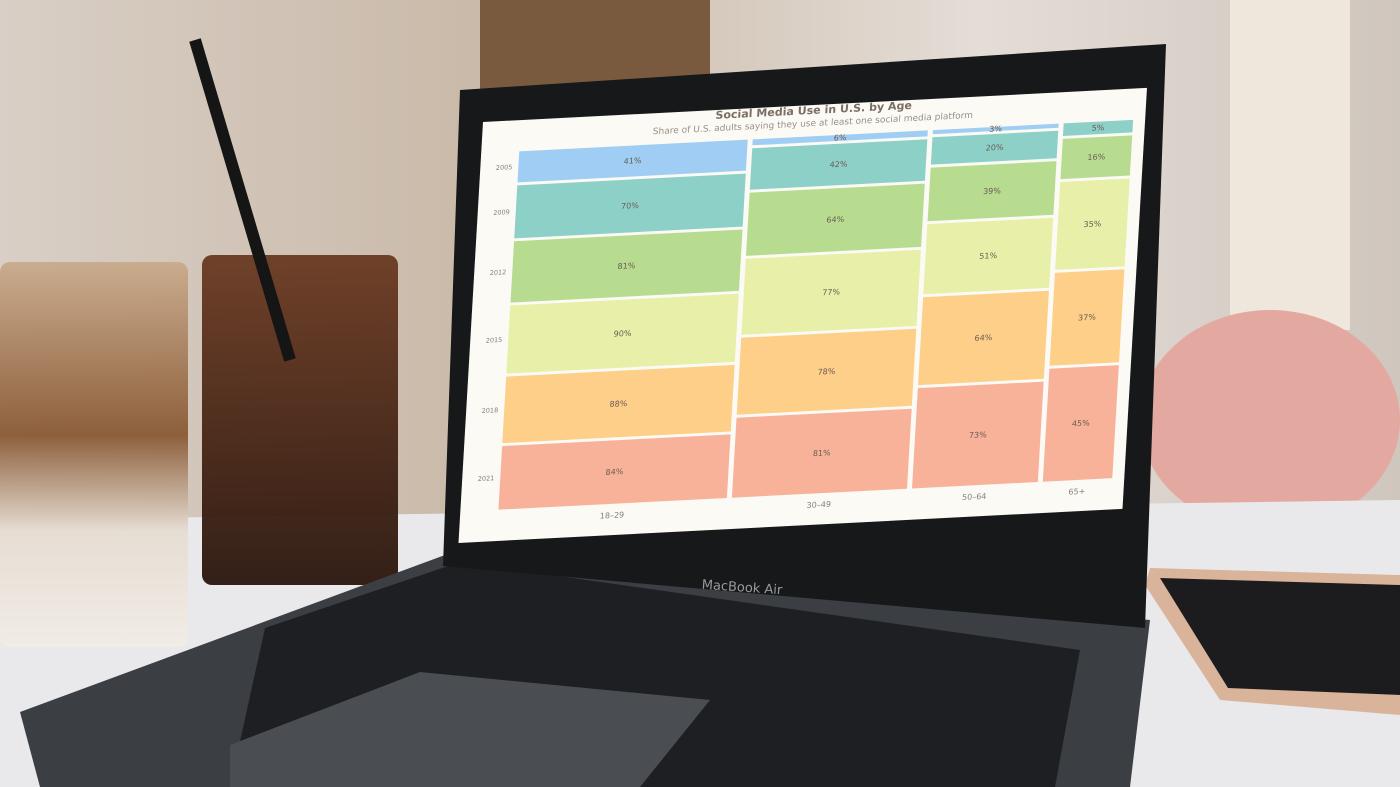  What do you see at coordinates (1280, 636) in the screenshot?
I see `phone-screen` at bounding box center [1280, 636].